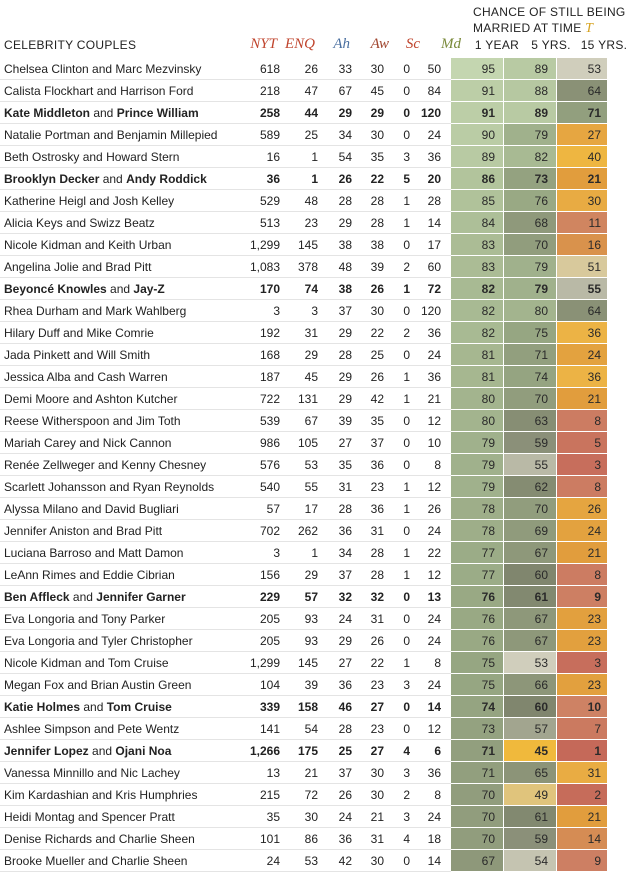 Image resolution: width=629 pixels, height=872 pixels. Describe the element at coordinates (335, 486) in the screenshot. I see `cell-ah: 31` at that location.